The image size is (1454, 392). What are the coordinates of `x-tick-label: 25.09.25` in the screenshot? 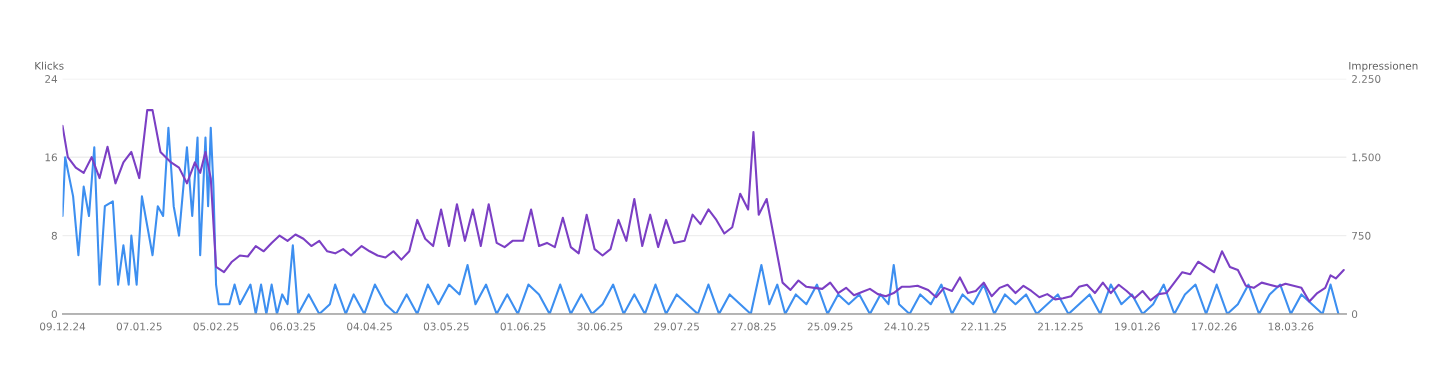 It's located at (830, 326).